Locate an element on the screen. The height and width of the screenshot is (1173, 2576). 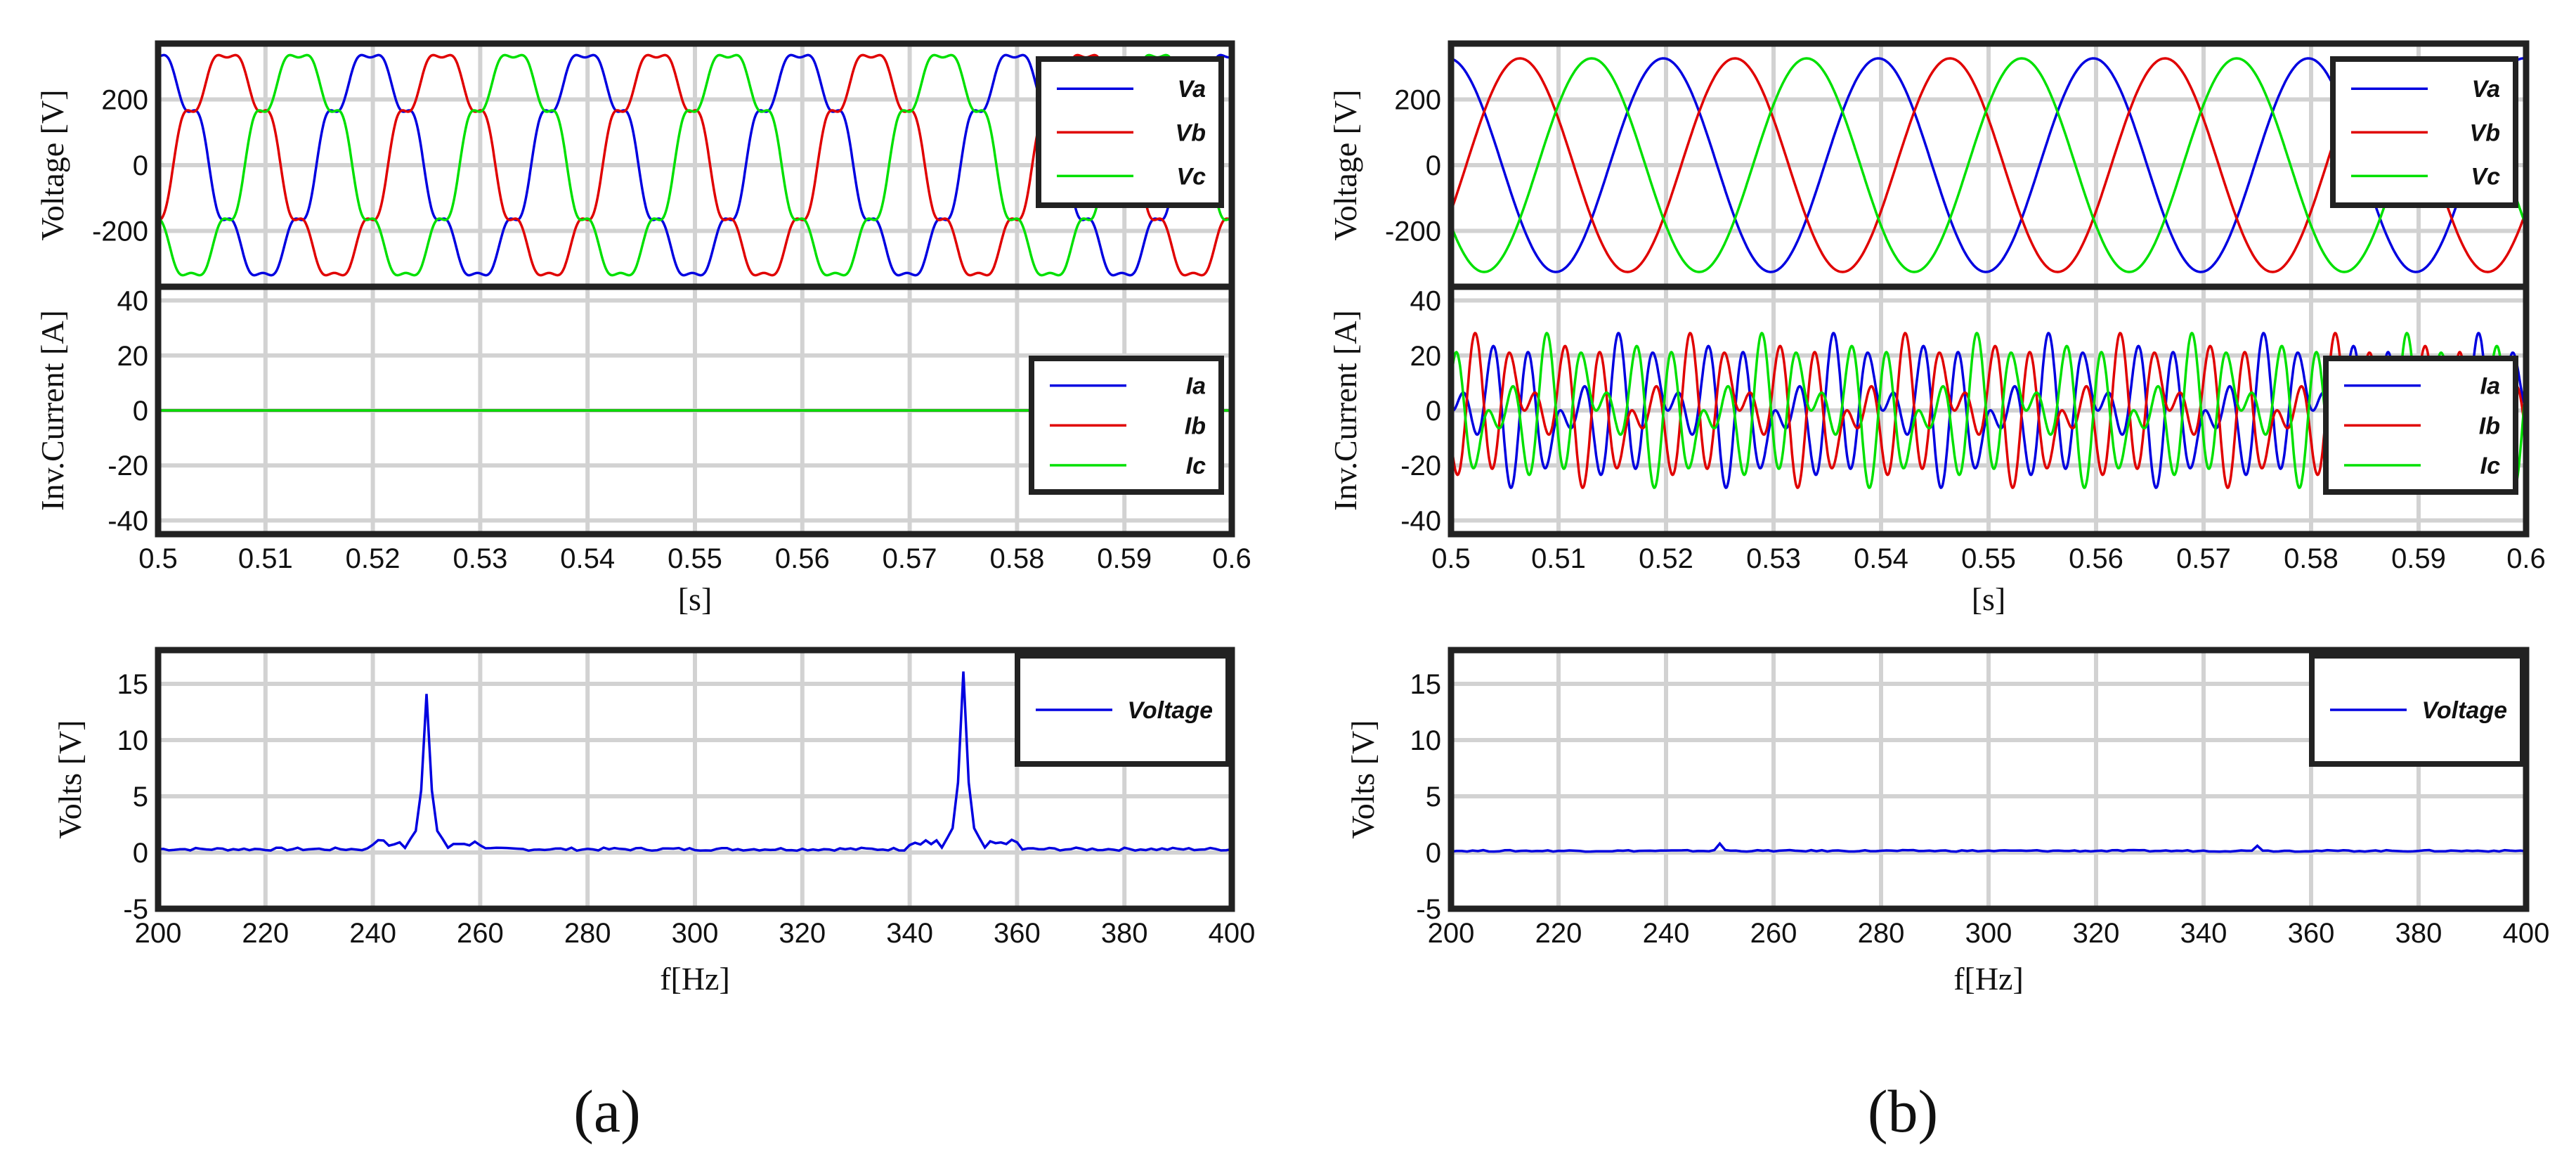
y-tick-label: 40 is located at coordinates (1426, 301).